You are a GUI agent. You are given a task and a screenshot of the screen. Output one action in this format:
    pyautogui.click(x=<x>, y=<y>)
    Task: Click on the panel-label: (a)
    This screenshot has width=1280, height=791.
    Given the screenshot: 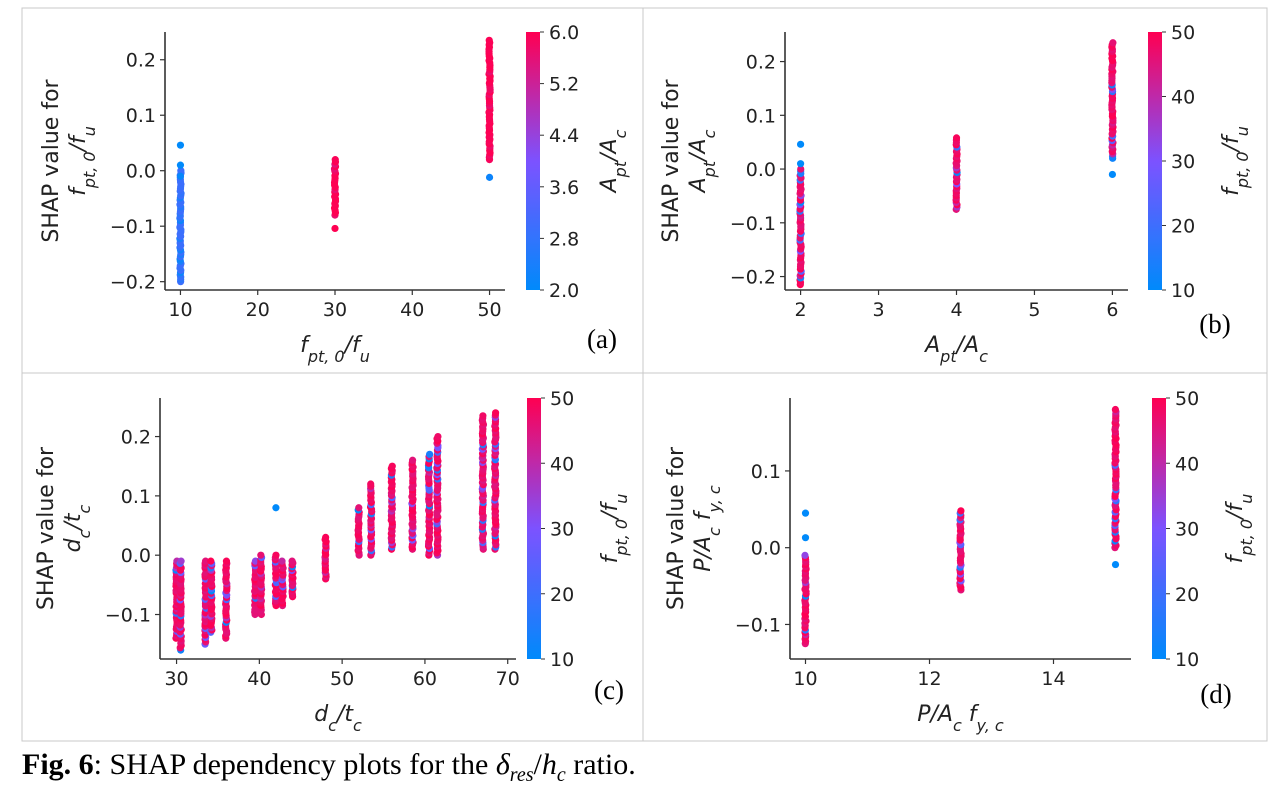 What is the action you would take?
    pyautogui.click(x=602, y=339)
    